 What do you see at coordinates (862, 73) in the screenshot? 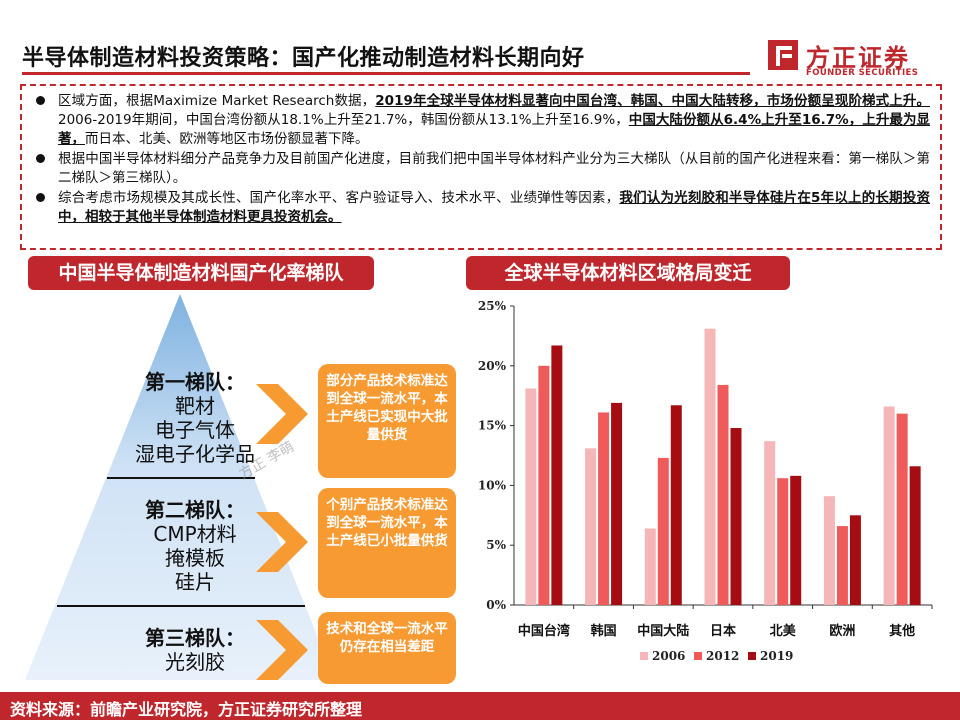
I see `logo-english-name: FOUNDER SECURITIES` at bounding box center [862, 73].